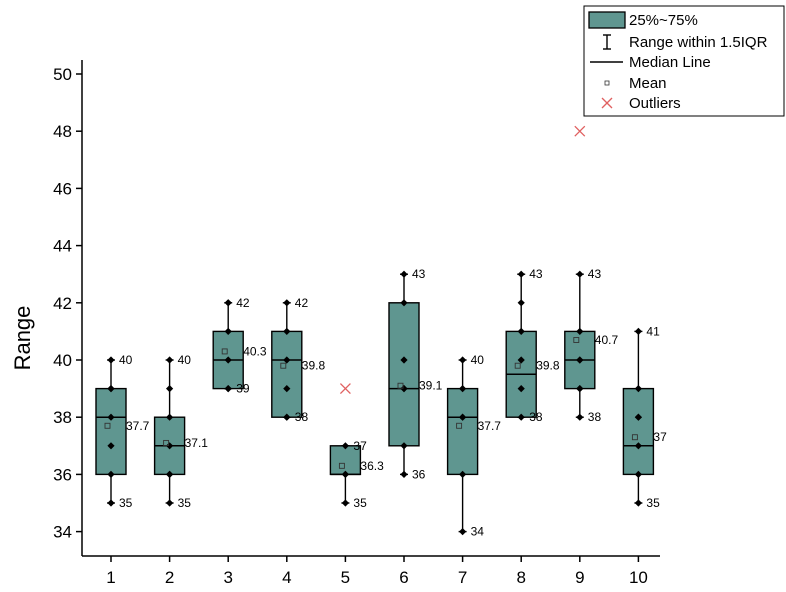 Image resolution: width=786 pixels, height=592 pixels. I want to click on outlier-x-icon, so click(607, 103).